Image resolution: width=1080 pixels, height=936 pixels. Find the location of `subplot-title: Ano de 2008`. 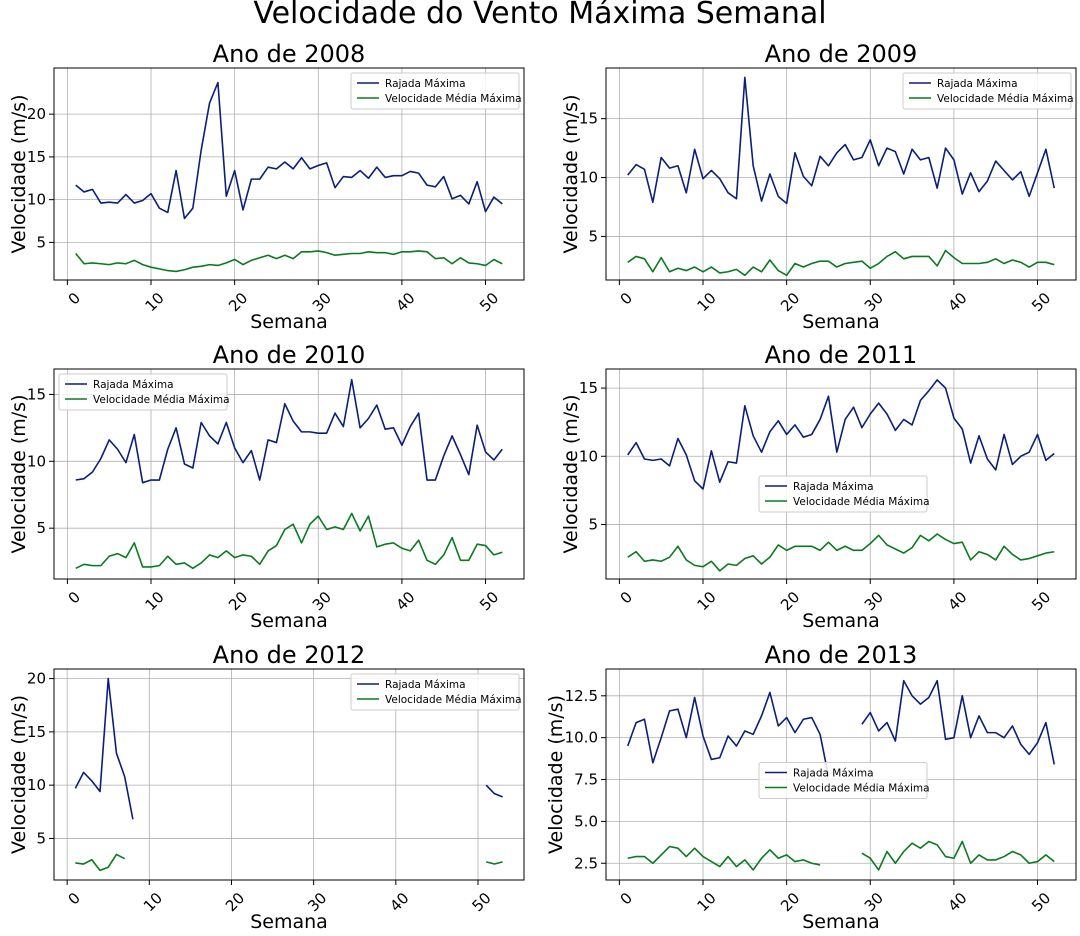

subplot-title: Ano de 2008 is located at coordinates (289, 54).